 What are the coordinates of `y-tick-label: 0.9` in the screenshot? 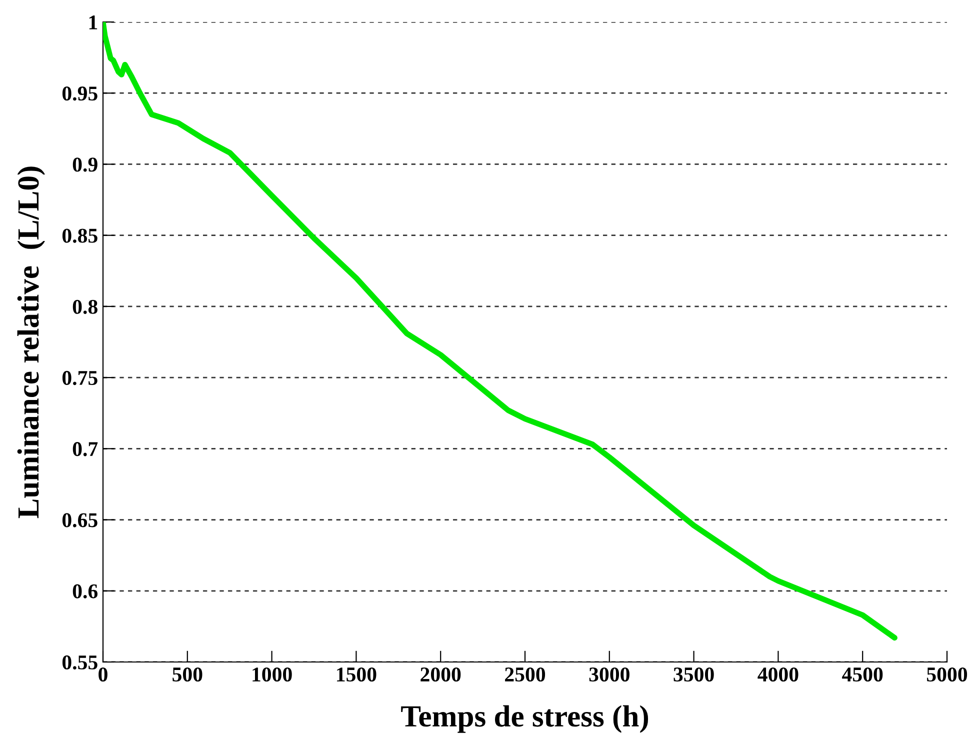 It's located at (85, 165).